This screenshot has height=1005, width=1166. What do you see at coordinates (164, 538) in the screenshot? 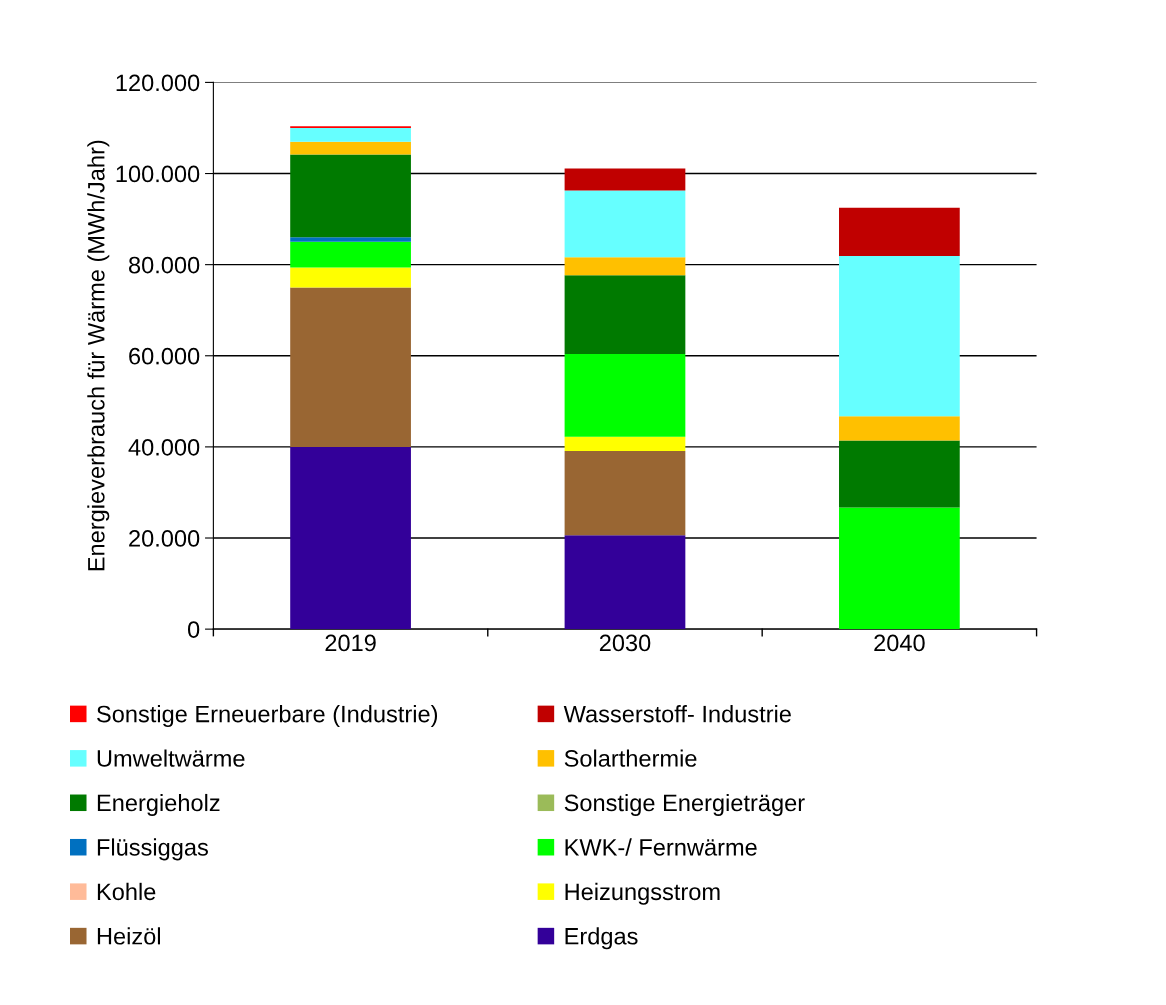
I see `y-tick-label: 20.000` at bounding box center [164, 538].